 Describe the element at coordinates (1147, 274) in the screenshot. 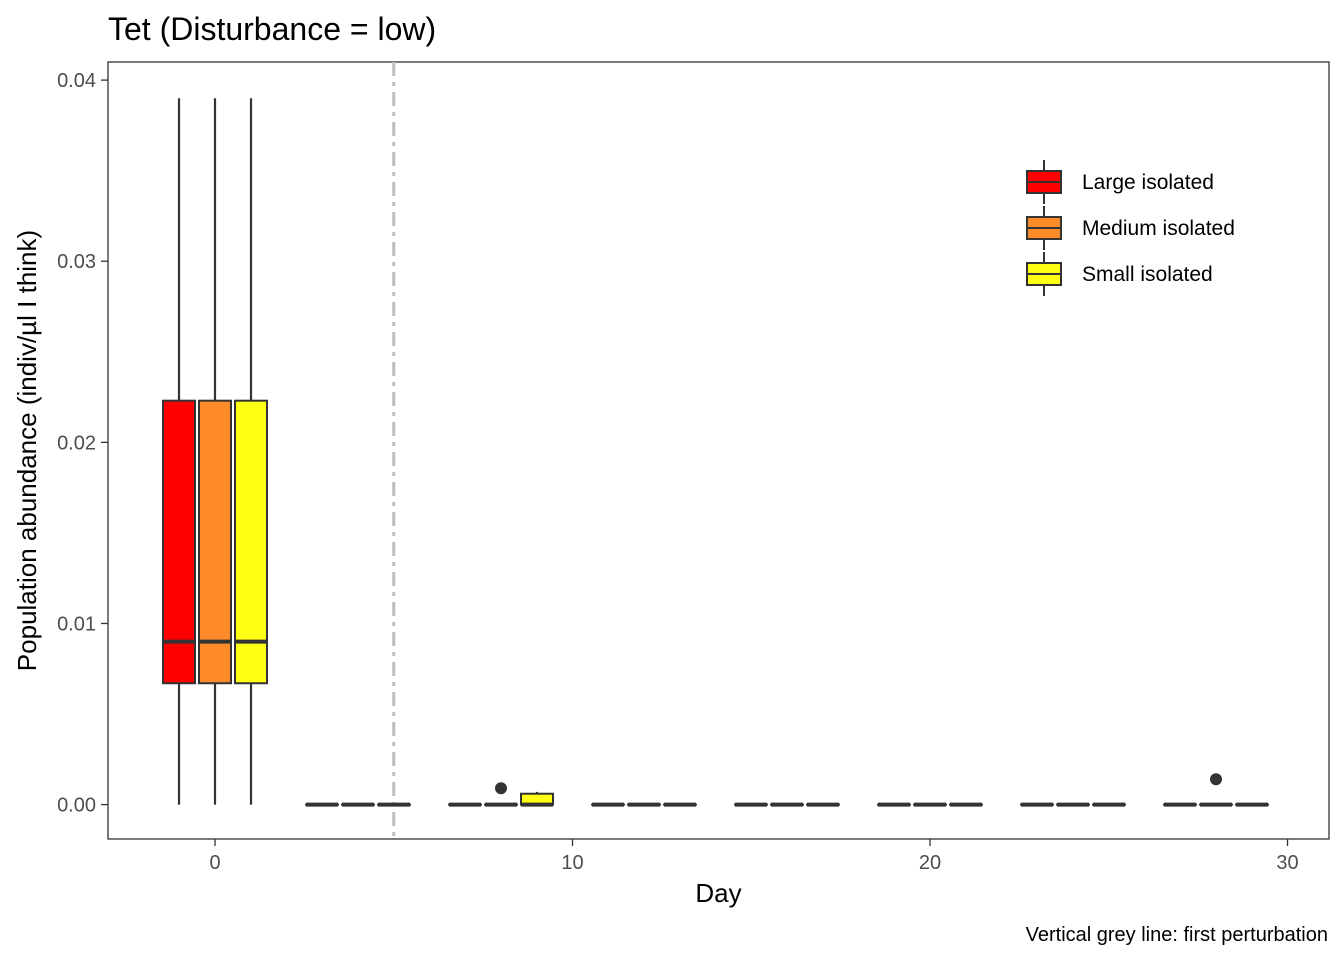

I see `legend-label: Small isolated` at that location.